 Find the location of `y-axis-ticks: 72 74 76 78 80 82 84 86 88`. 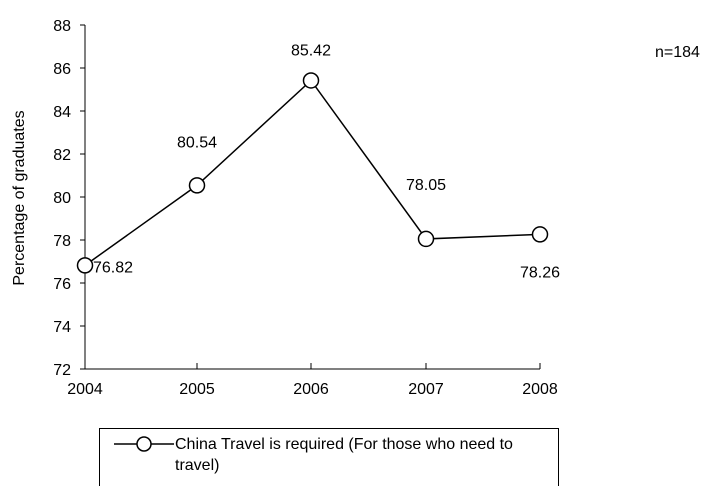

y-axis-ticks: 72 74 76 78 80 82 84 86 88 is located at coordinates (69, 198).